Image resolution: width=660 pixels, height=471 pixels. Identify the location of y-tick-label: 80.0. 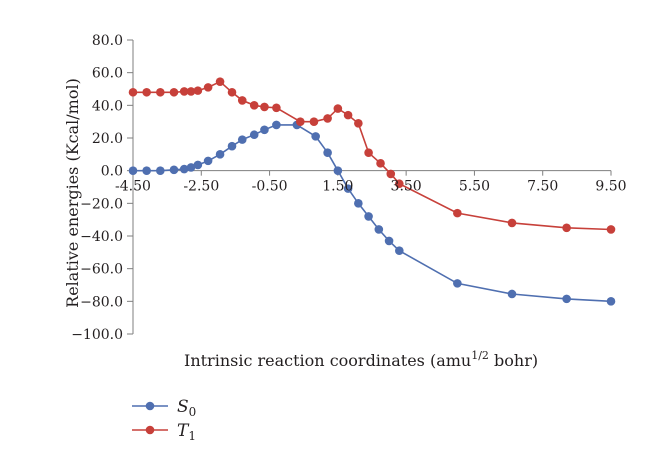
(107, 41).